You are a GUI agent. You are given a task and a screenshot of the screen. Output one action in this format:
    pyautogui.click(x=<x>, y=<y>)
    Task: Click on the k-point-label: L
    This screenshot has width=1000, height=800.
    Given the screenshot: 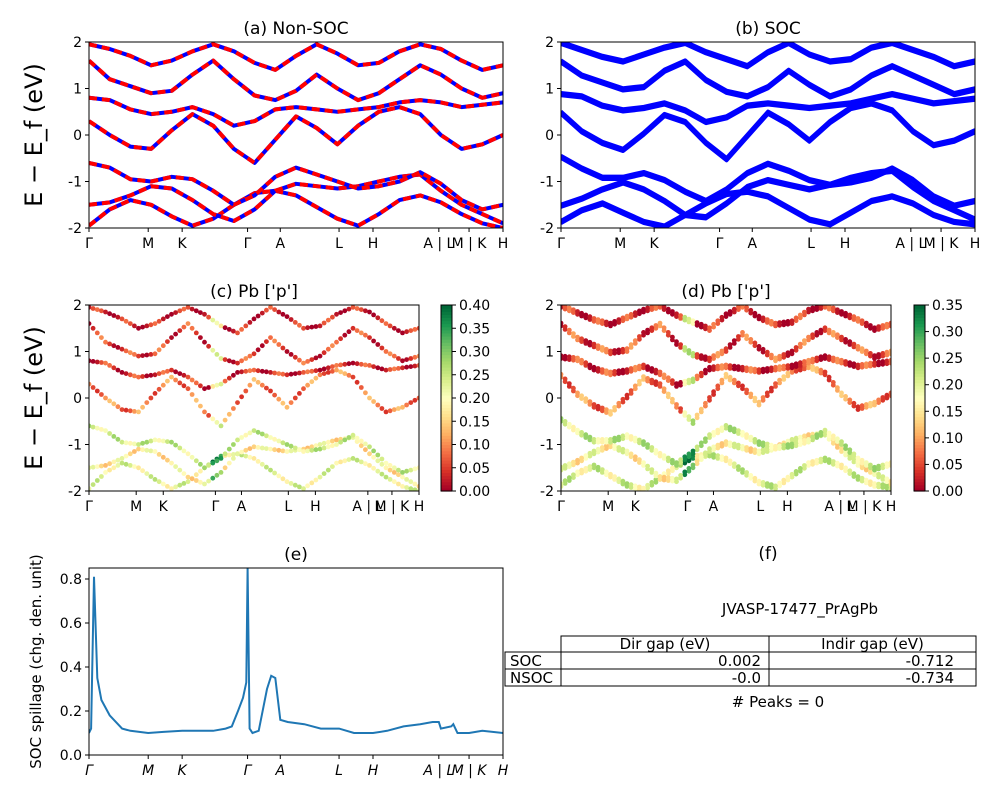 What is the action you would take?
    pyautogui.click(x=339, y=771)
    